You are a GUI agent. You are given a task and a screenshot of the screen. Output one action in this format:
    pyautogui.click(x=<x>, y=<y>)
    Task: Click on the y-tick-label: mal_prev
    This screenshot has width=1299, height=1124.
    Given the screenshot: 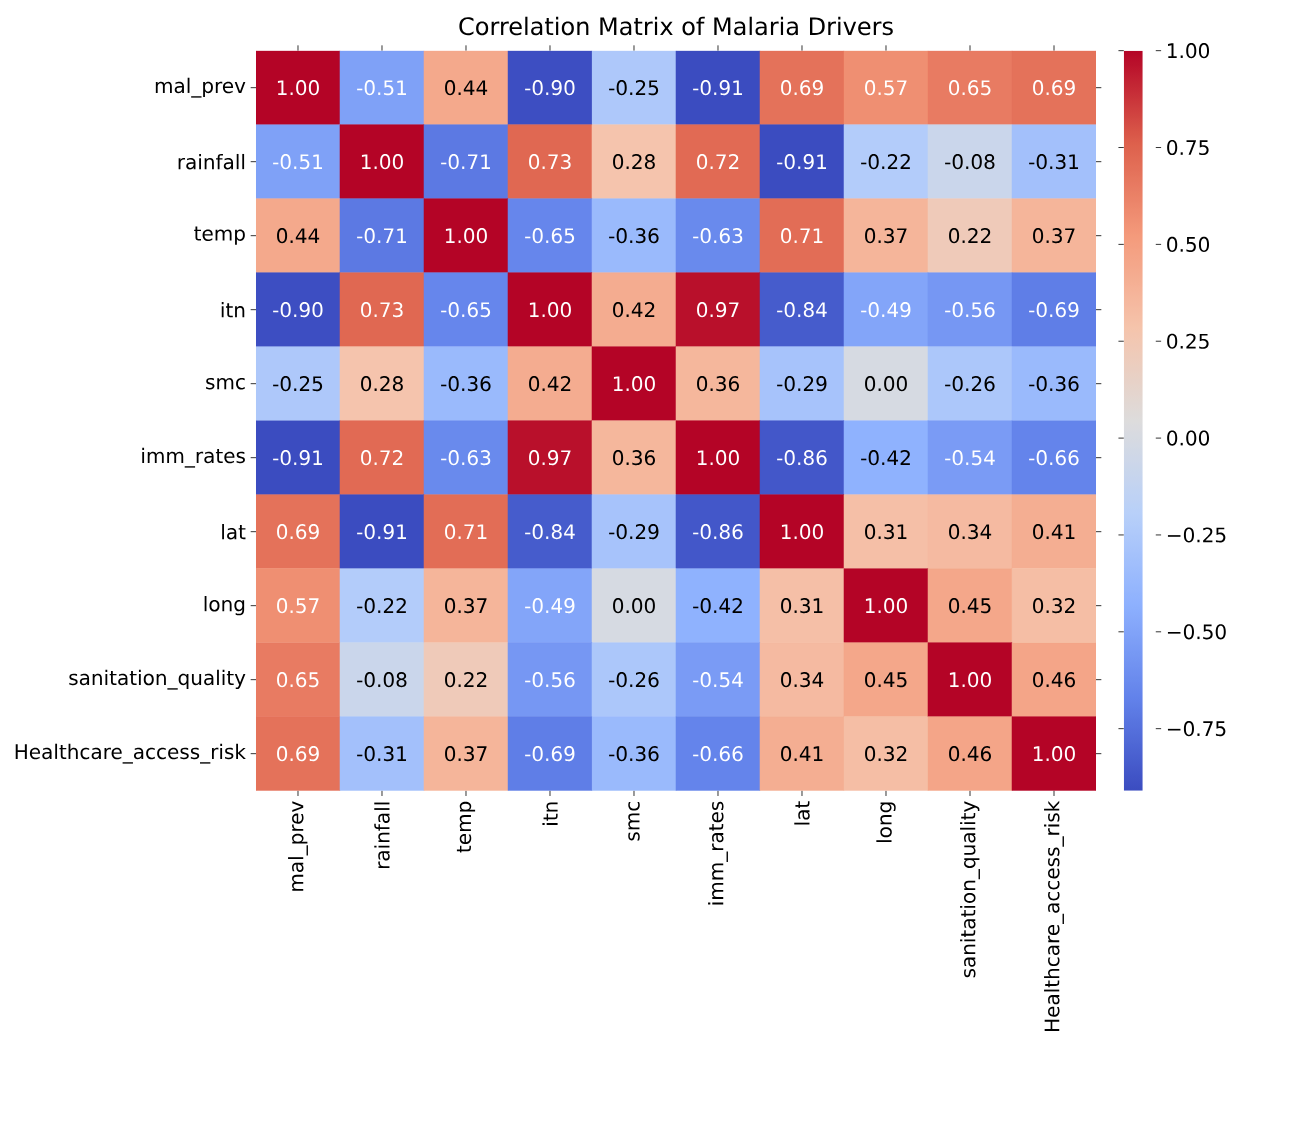 What is the action you would take?
    pyautogui.click(x=200, y=87)
    